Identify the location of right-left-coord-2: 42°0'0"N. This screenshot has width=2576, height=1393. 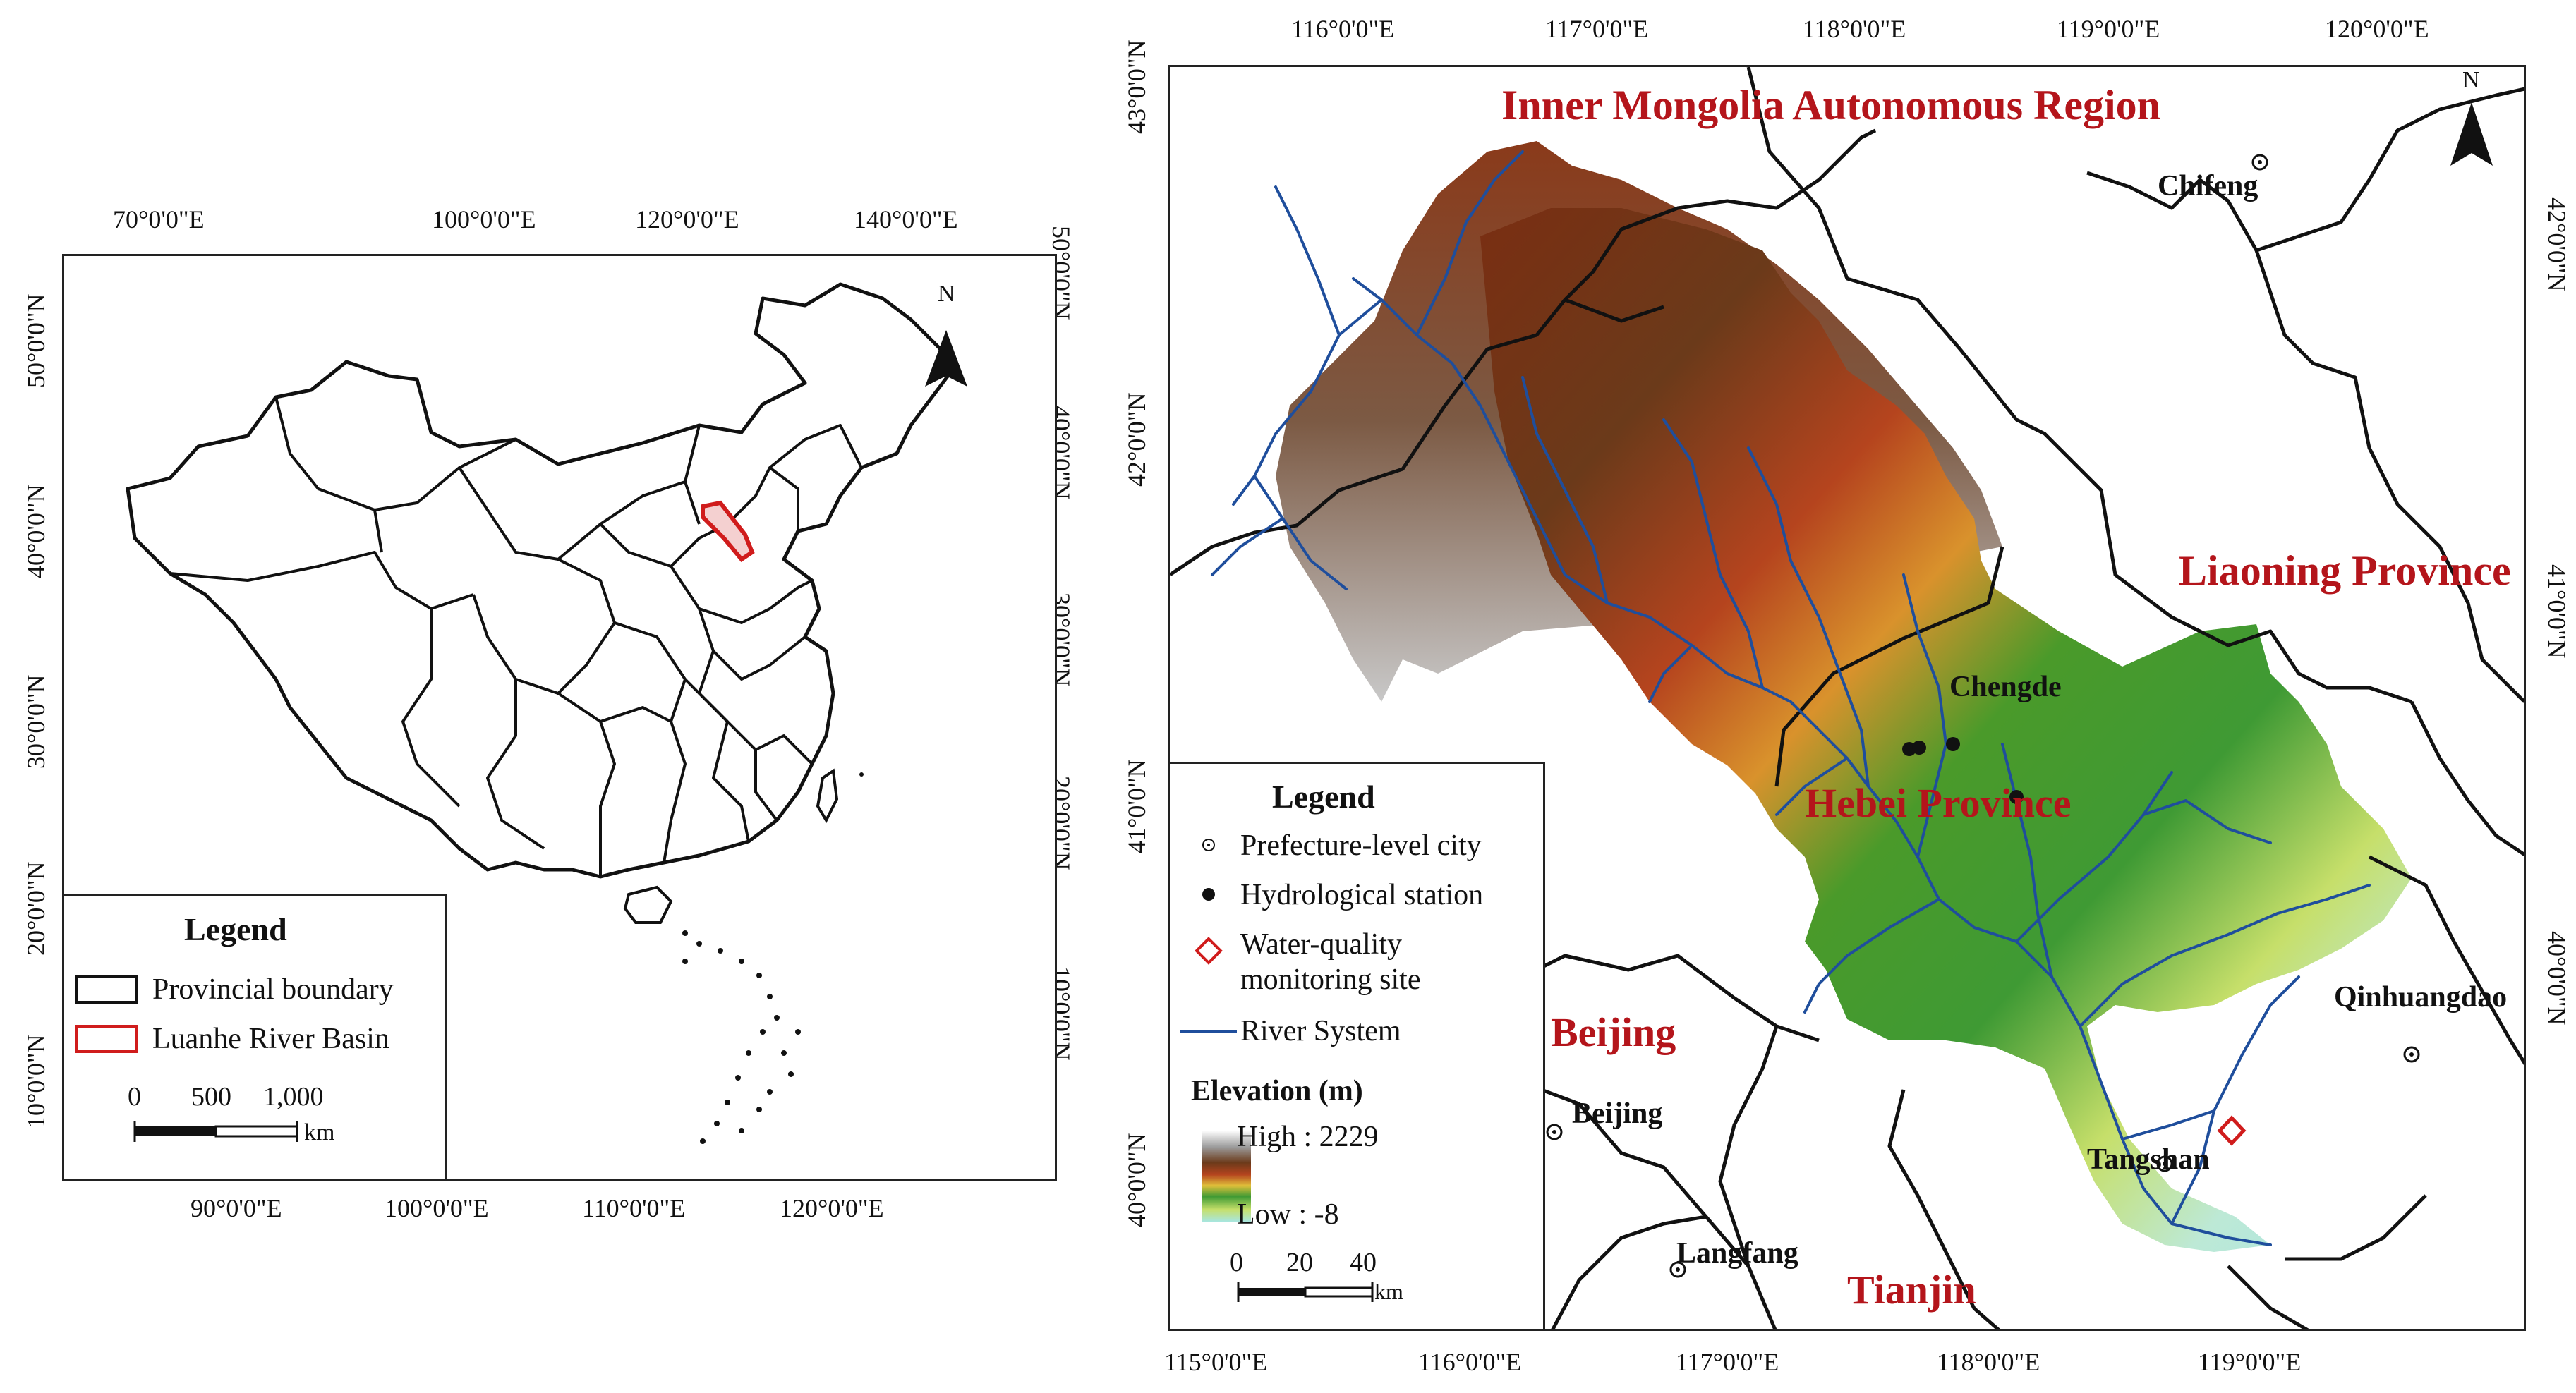
(1137, 439).